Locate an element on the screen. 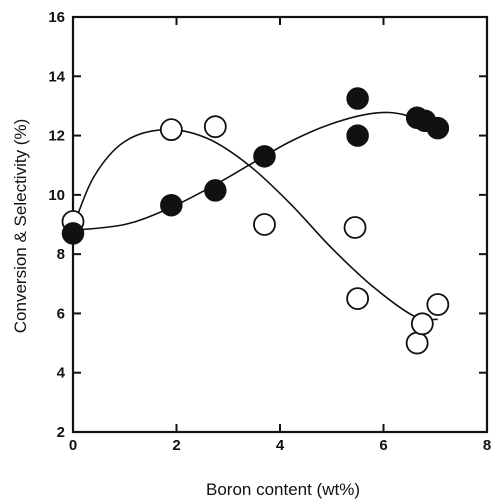 Image resolution: width=498 pixels, height=503 pixels. y-tick-label: 14 is located at coordinates (56, 76).